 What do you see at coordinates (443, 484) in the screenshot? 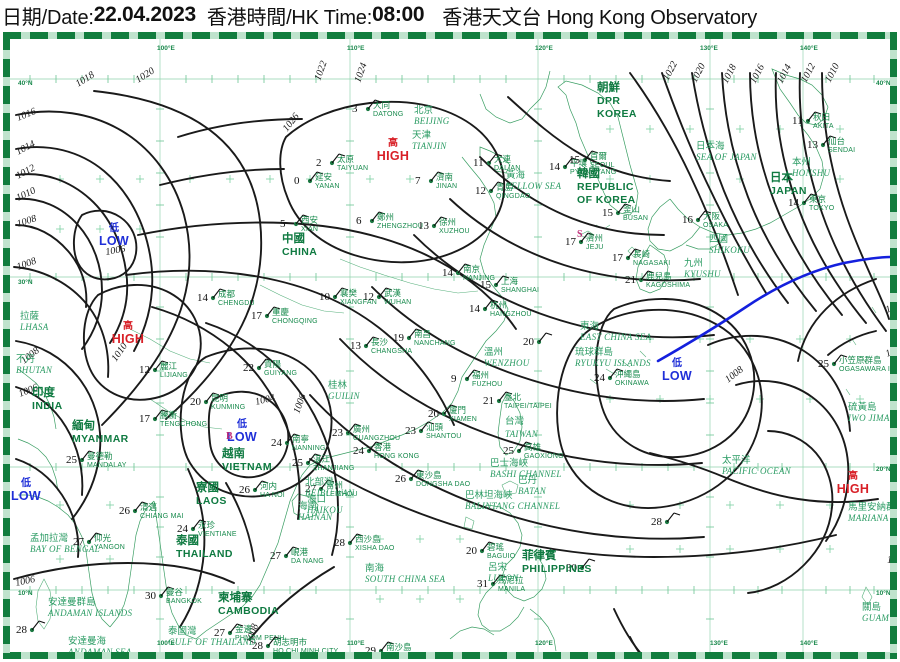
I see `station-name-en: DONGSHA DAO` at bounding box center [443, 484].